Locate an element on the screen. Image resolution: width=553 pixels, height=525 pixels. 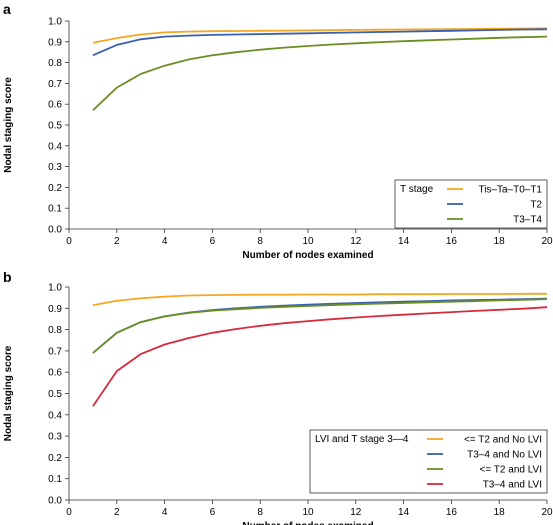
legend-label: Tis–Ta–T0–T1 is located at coordinates (510, 190).